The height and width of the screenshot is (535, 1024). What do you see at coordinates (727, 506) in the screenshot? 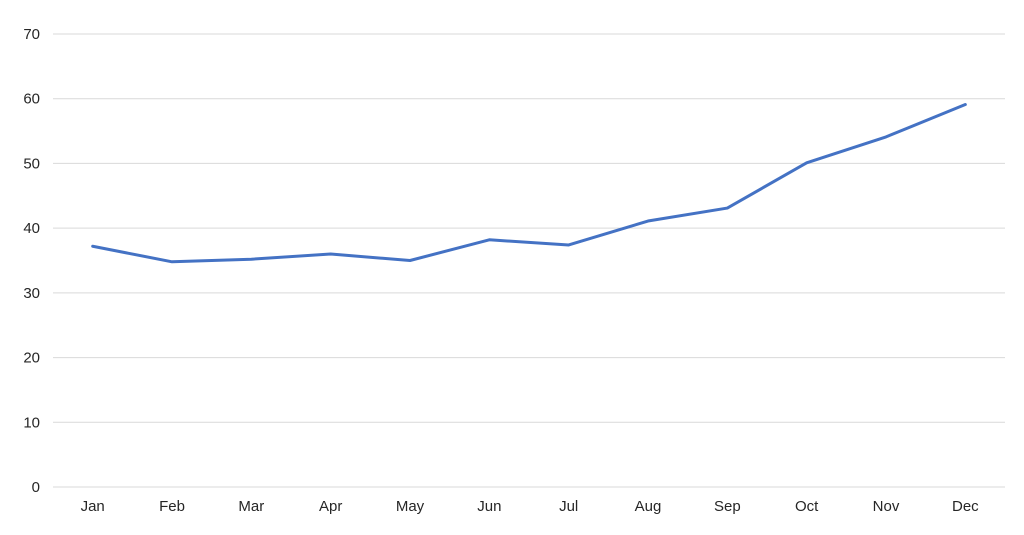
I see `x-tick-label-sep: Sep` at bounding box center [727, 506].